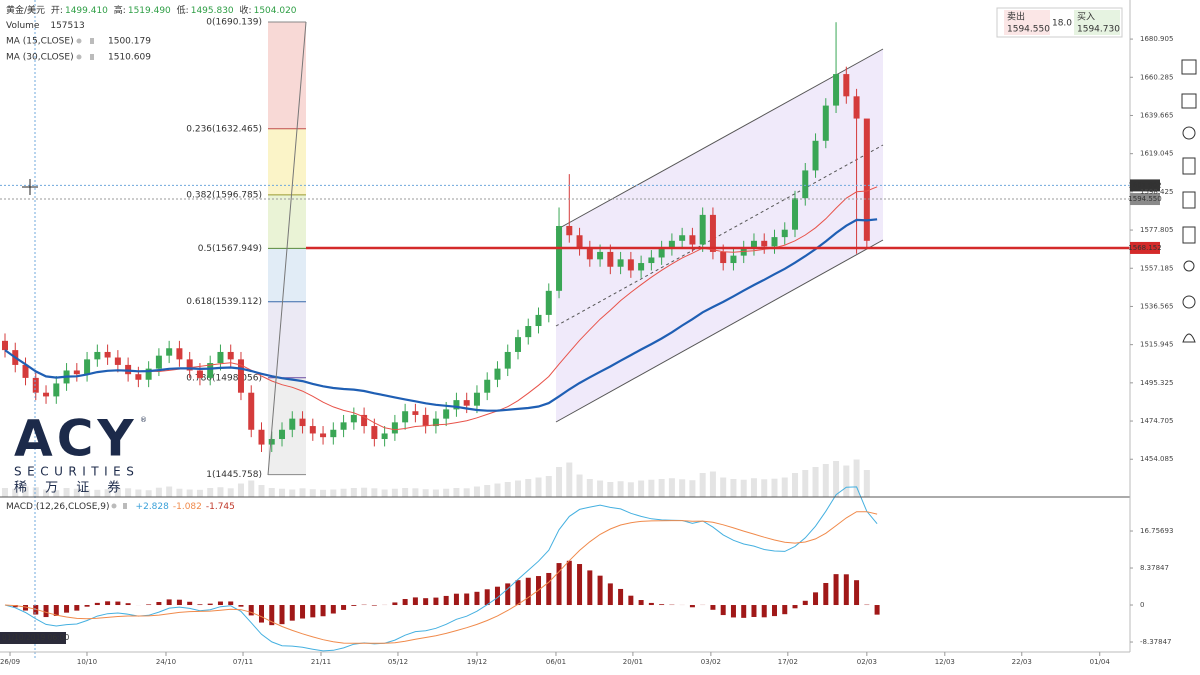 The image size is (1200, 675). I want to click on ohlc-value: 1519.490, so click(149, 11).